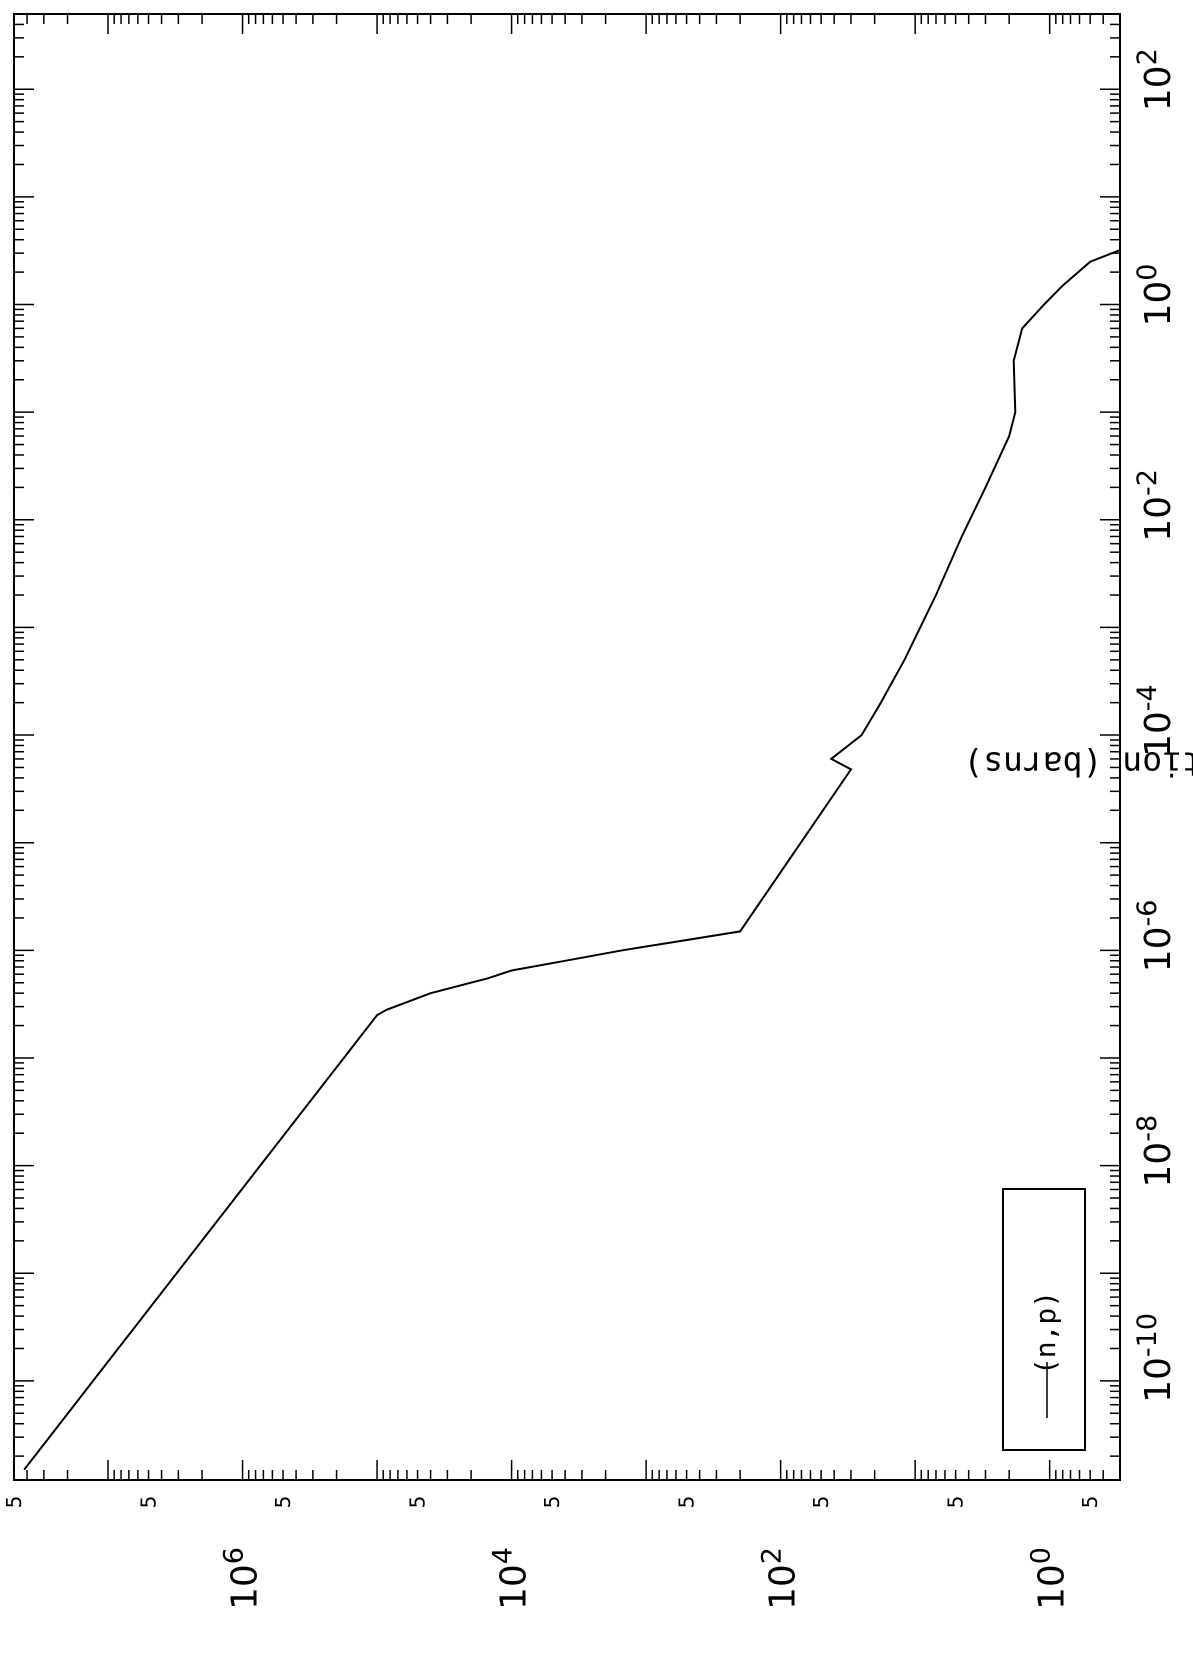 This screenshot has width=1193, height=1663. I want to click on x-tick-label: 10-8, so click(1155, 1151).